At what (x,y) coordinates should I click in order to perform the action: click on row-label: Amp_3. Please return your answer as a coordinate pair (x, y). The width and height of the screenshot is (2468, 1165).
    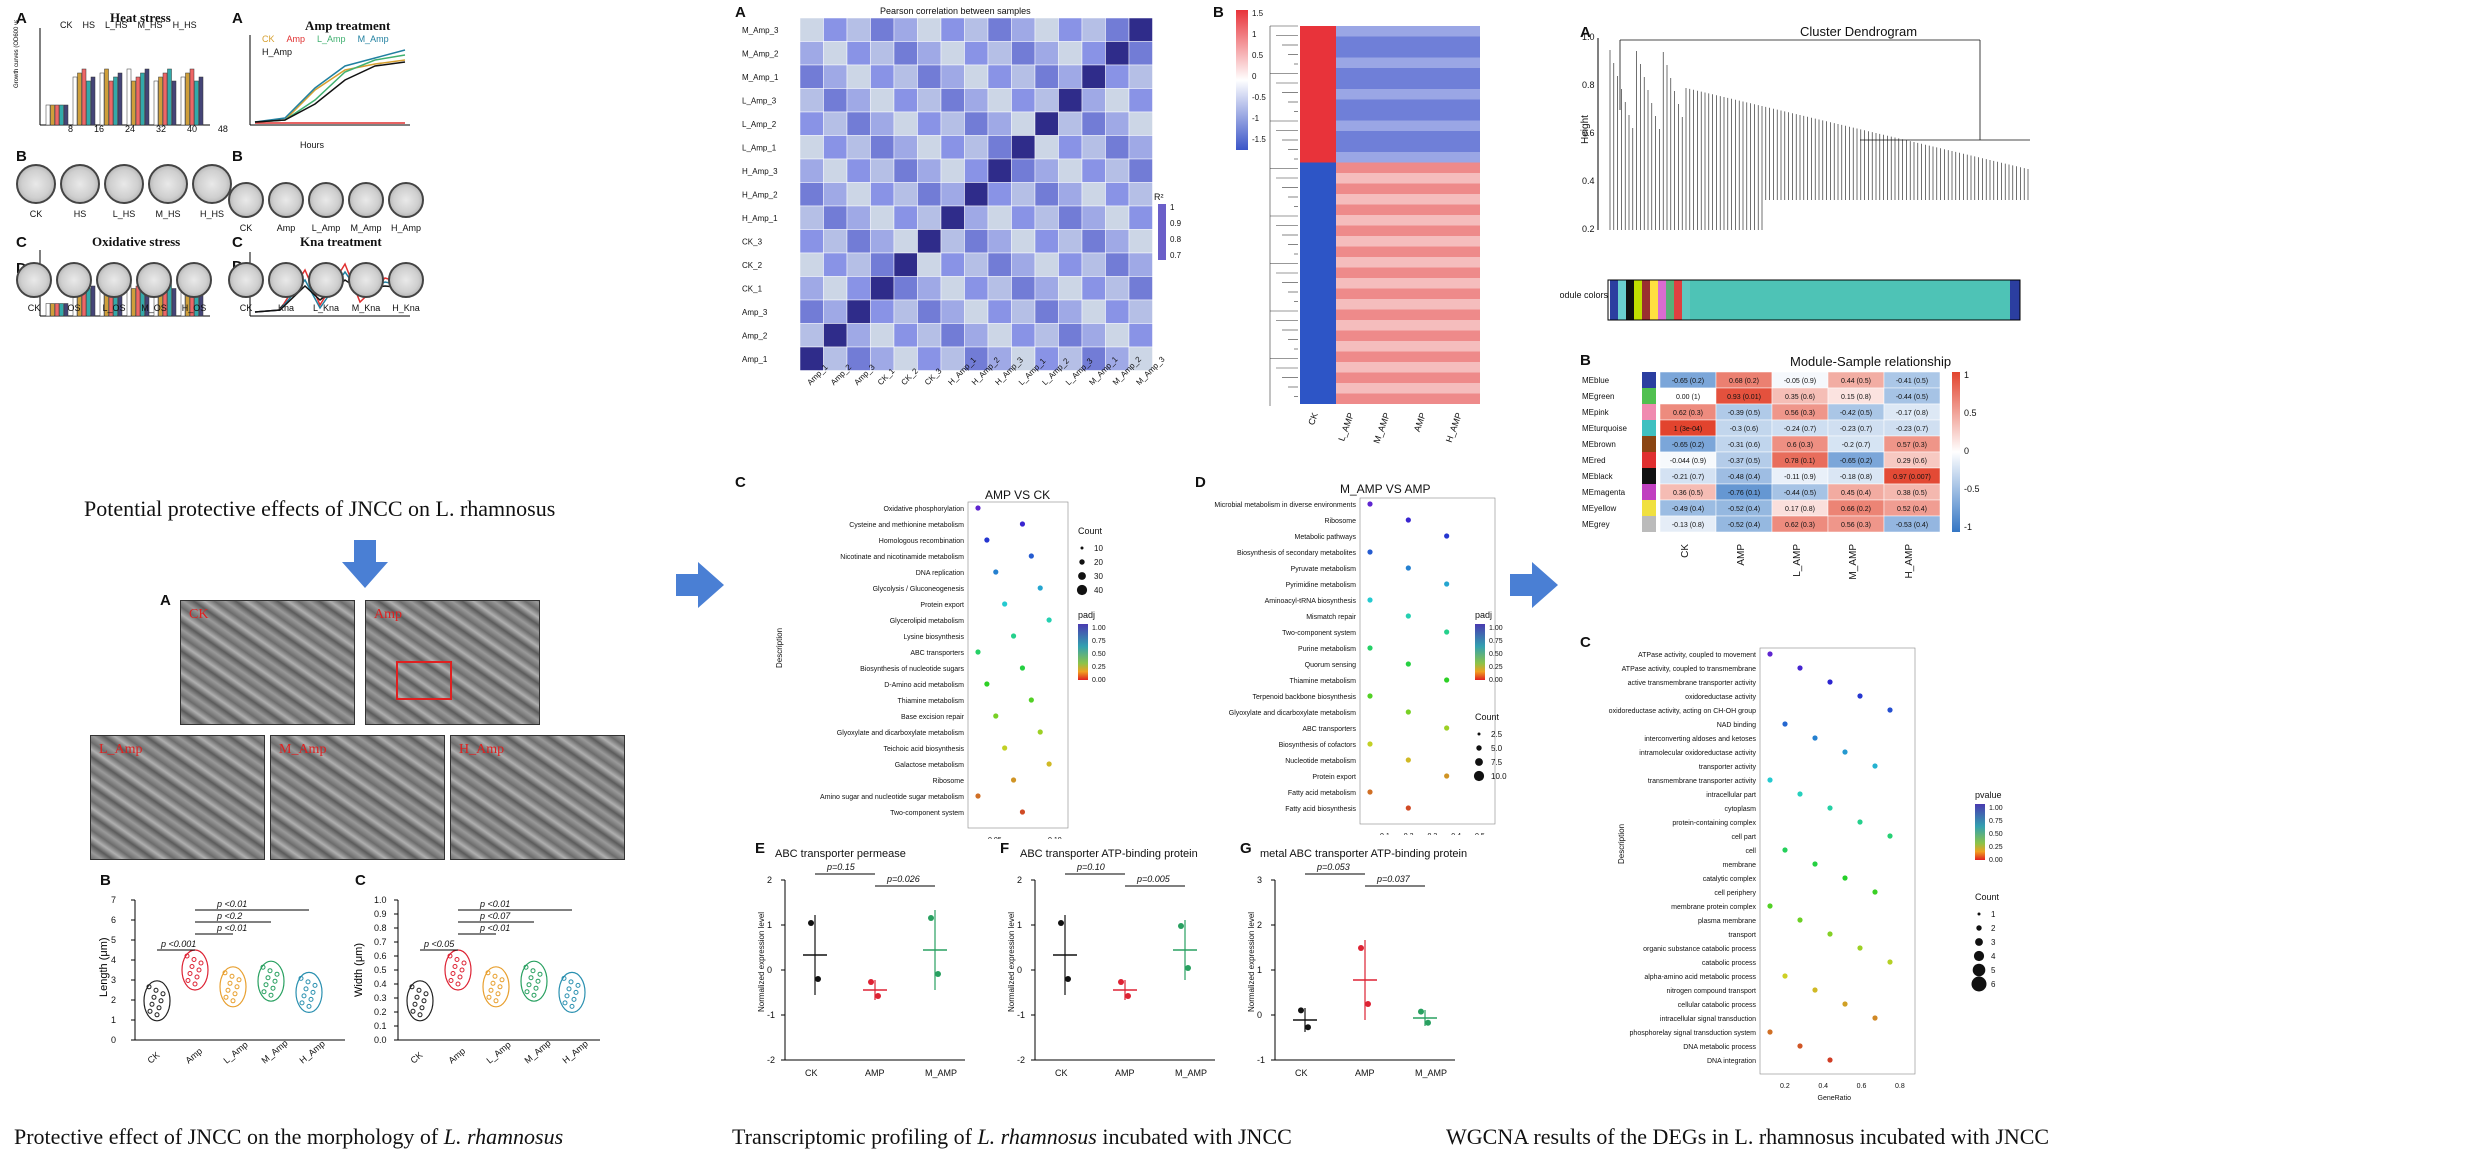
    Looking at the image, I should click on (755, 312).